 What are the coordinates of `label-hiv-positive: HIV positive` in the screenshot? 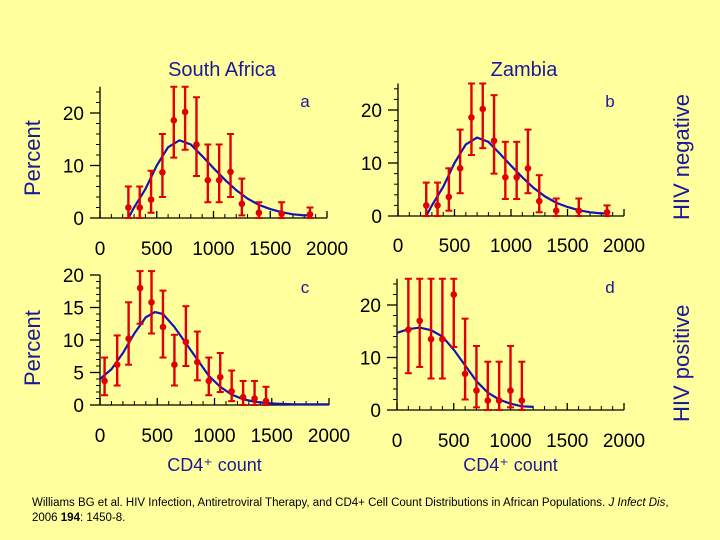 It's located at (681, 363).